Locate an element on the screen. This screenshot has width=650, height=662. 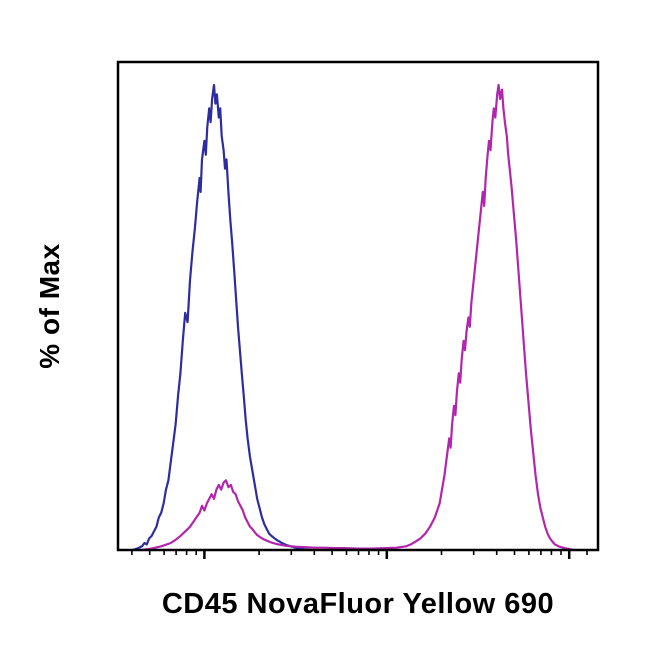
y-axis-label: % of Max is located at coordinates (49, 306).